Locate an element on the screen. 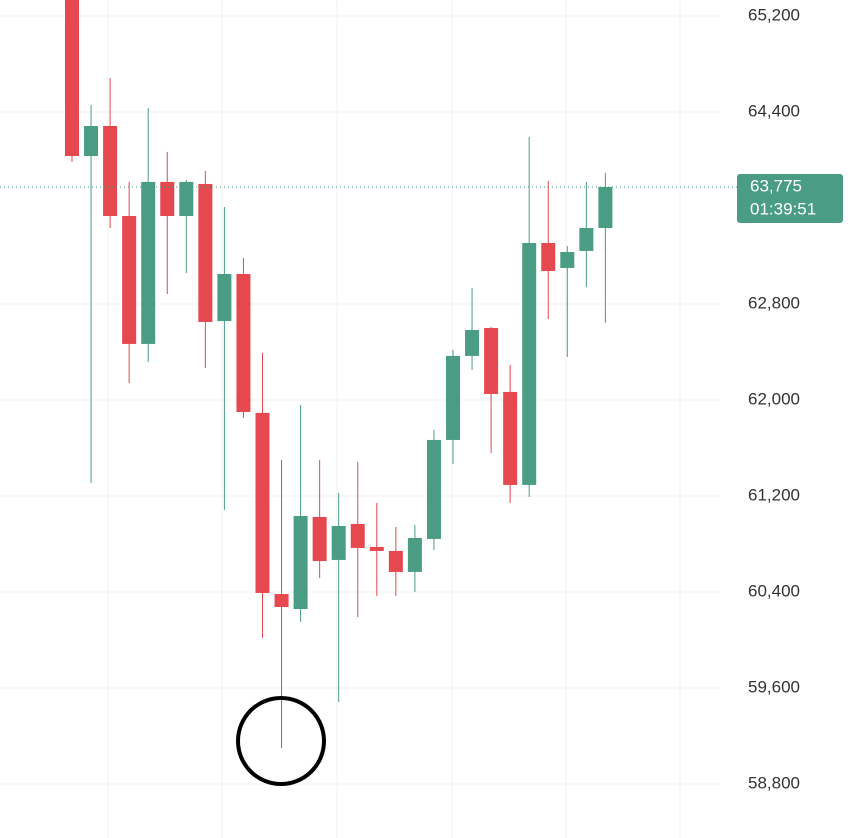 The width and height of the screenshot is (854, 838). y-tick-label: 64,400 is located at coordinates (774, 110).